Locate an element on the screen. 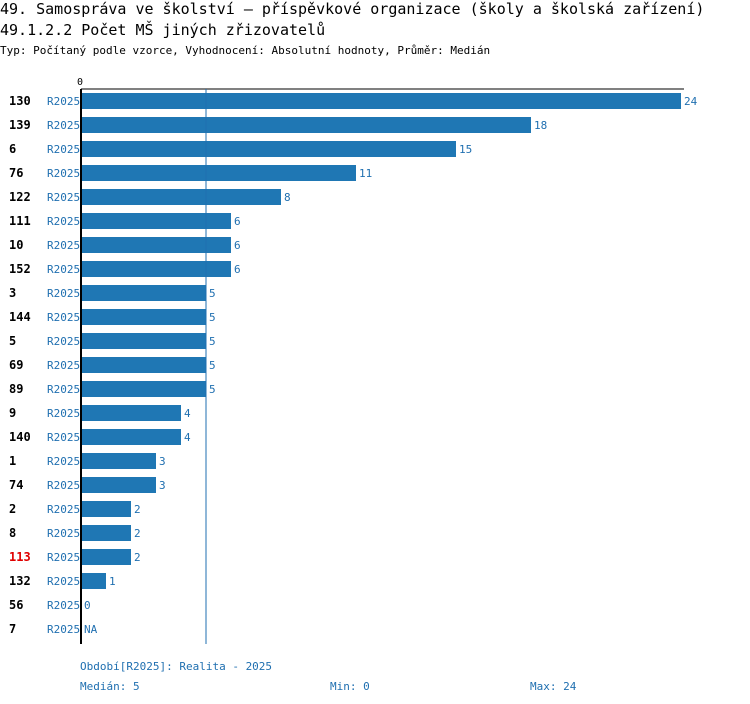 This screenshot has height=704, width=750. category-label: 122 is located at coordinates (20, 197).